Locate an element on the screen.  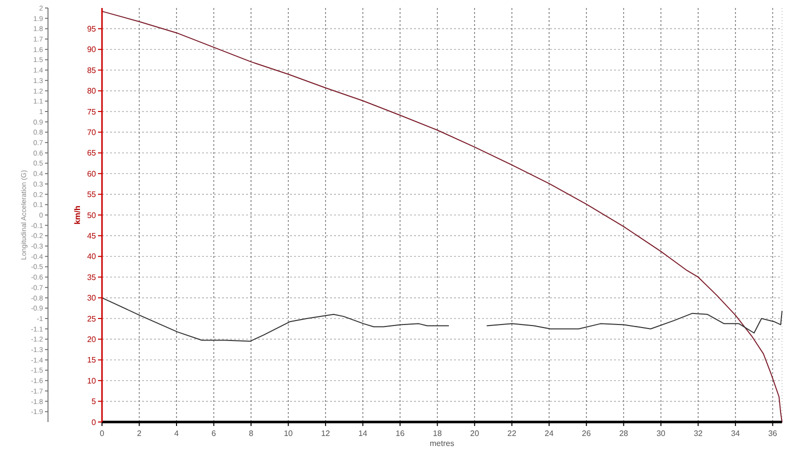
y-tick-label: 85 is located at coordinates (92, 70).